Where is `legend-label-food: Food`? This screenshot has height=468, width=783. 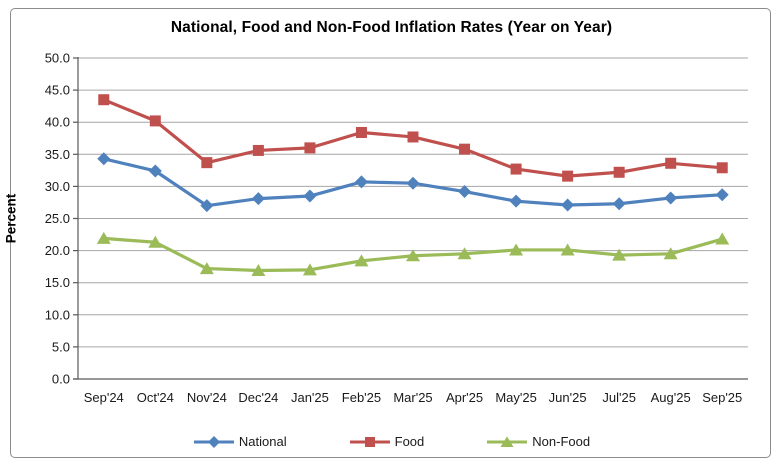 legend-label-food: Food is located at coordinates (409, 441).